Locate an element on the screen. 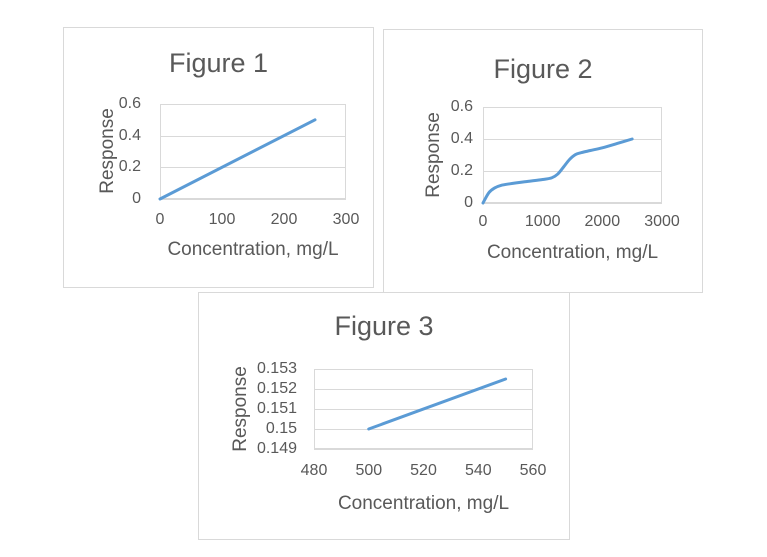 Image resolution: width=767 pixels, height=557 pixels. chart-title: Figure 3 is located at coordinates (384, 326).